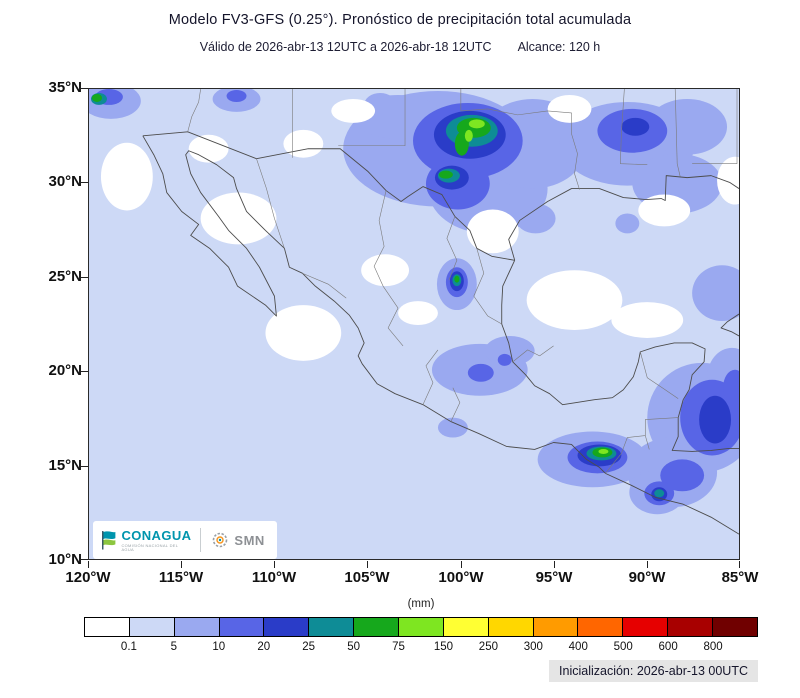  What do you see at coordinates (309, 647) in the screenshot?
I see `colorbar-tick-label: 25` at bounding box center [309, 647].